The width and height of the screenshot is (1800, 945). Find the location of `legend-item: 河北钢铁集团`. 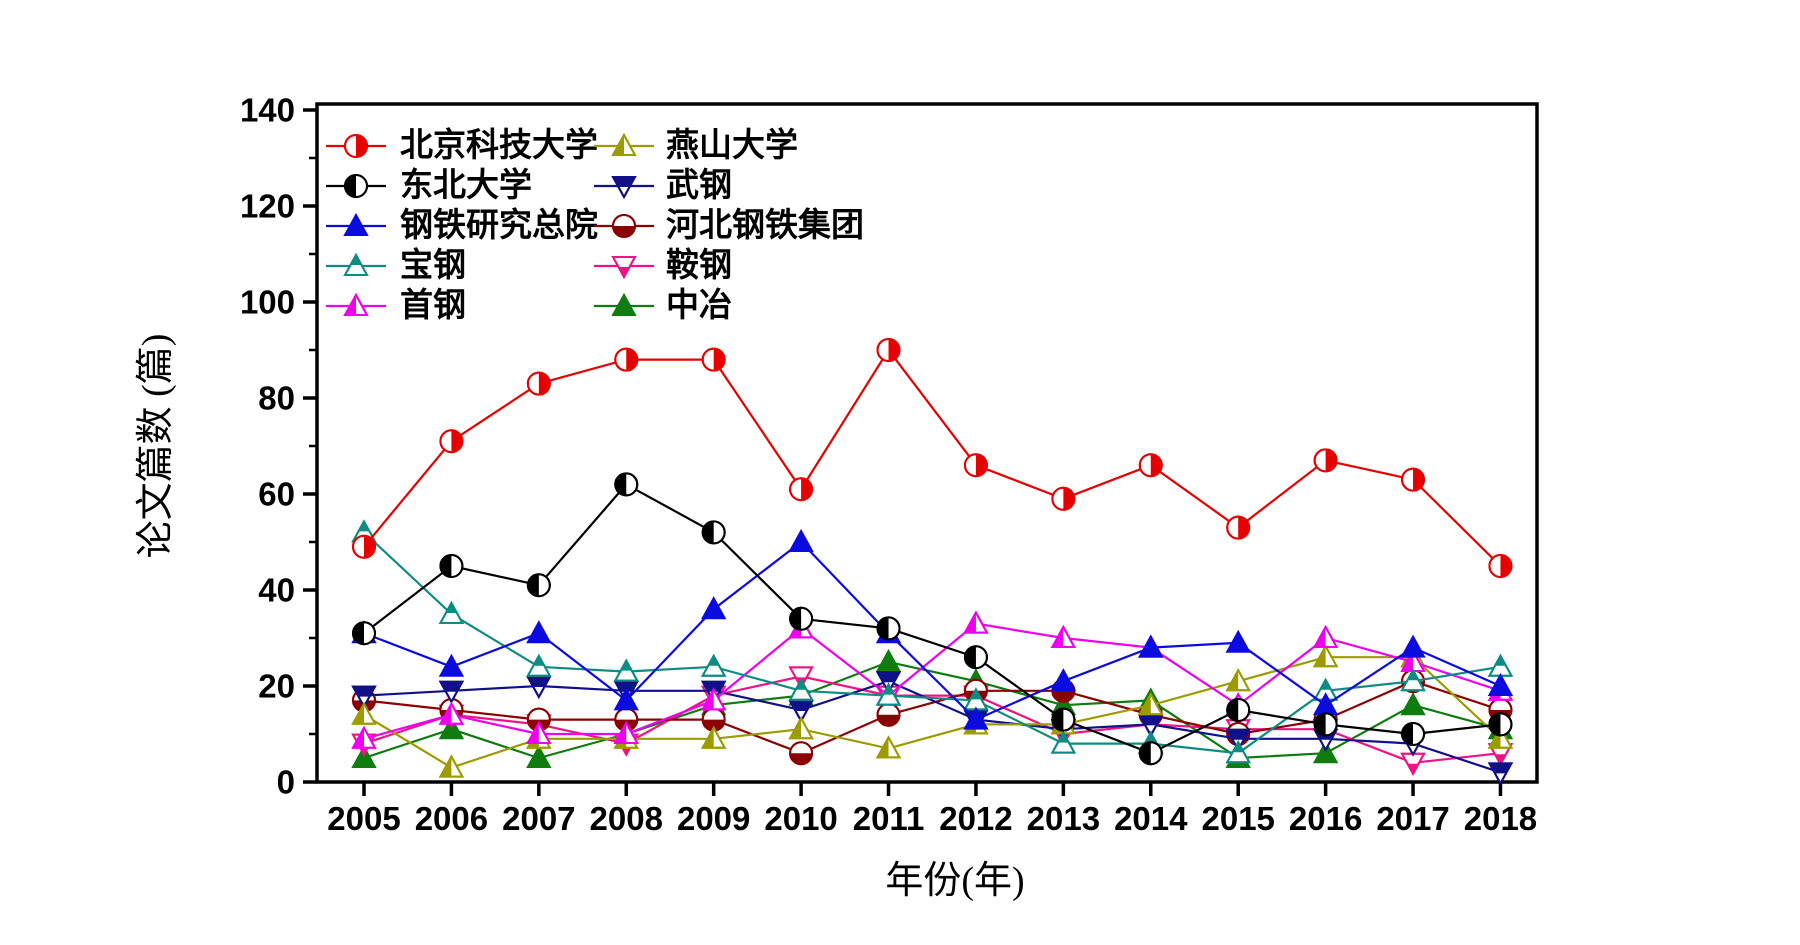

legend-item: 河北钢铁集团 is located at coordinates (729, 225).